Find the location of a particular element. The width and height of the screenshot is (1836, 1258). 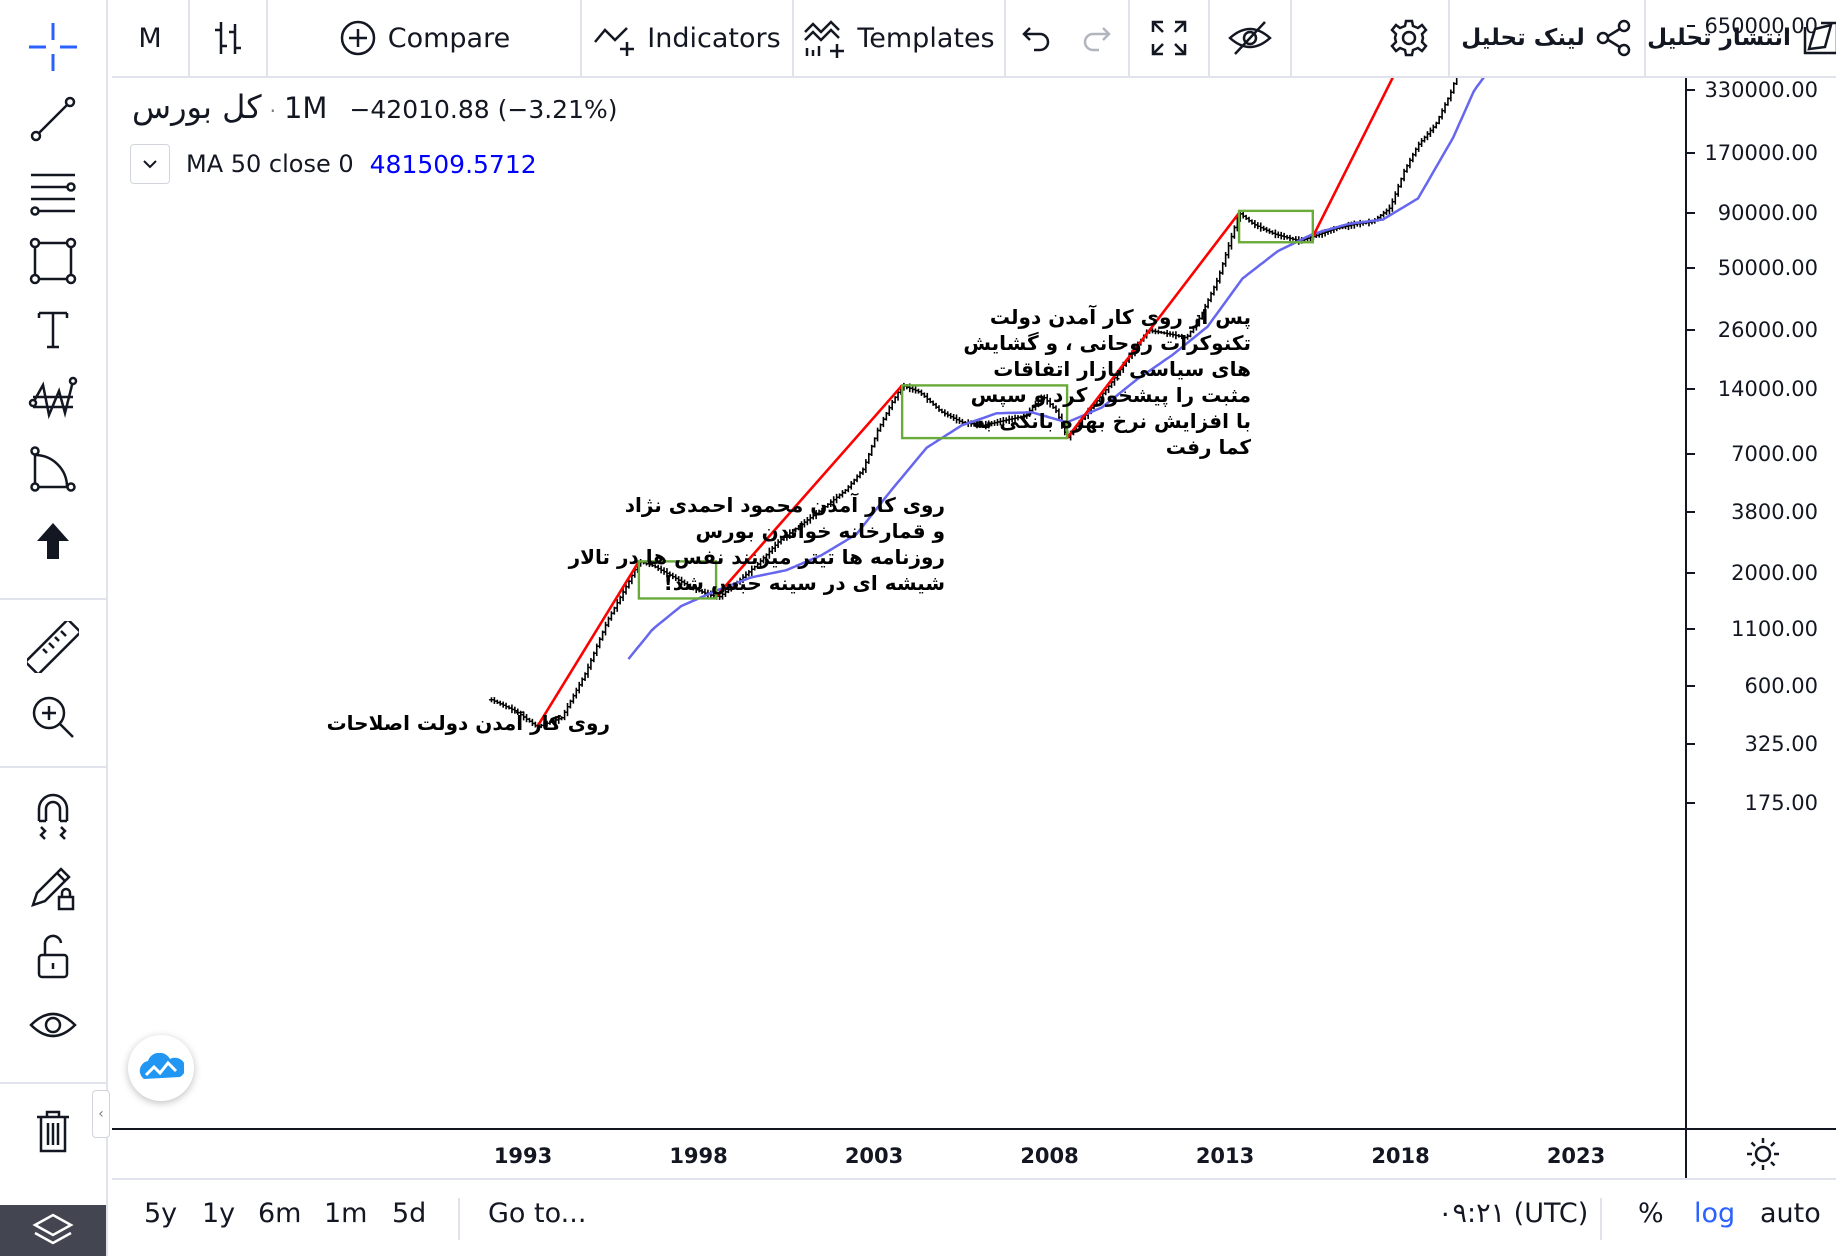

annotation-reform-government: روی کار آمدن دولت اصلاحات is located at coordinates (468, 723).